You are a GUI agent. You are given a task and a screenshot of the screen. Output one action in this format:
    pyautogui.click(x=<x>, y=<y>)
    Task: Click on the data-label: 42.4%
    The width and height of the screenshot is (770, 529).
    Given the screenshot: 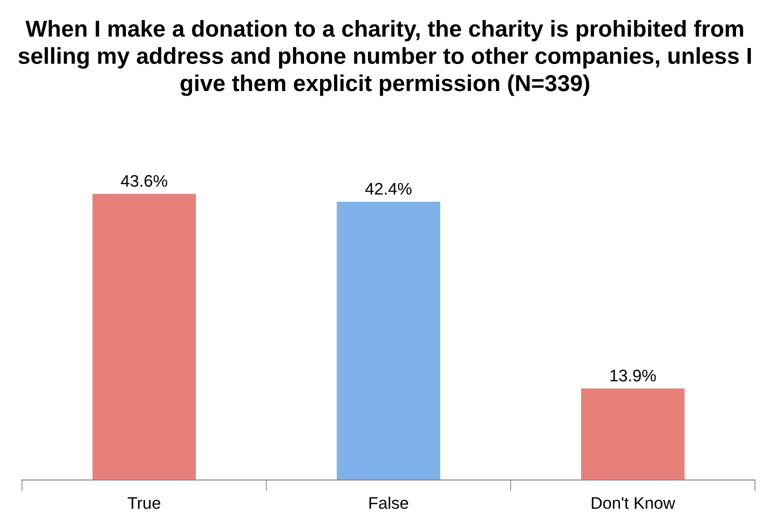 What is the action you would take?
    pyautogui.click(x=388, y=188)
    